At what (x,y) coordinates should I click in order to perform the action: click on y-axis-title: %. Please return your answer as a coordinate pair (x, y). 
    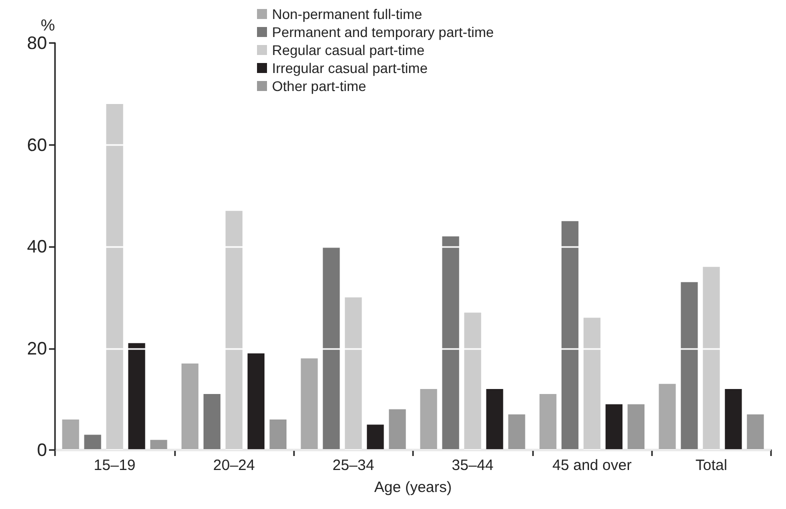
    Looking at the image, I should click on (47, 26).